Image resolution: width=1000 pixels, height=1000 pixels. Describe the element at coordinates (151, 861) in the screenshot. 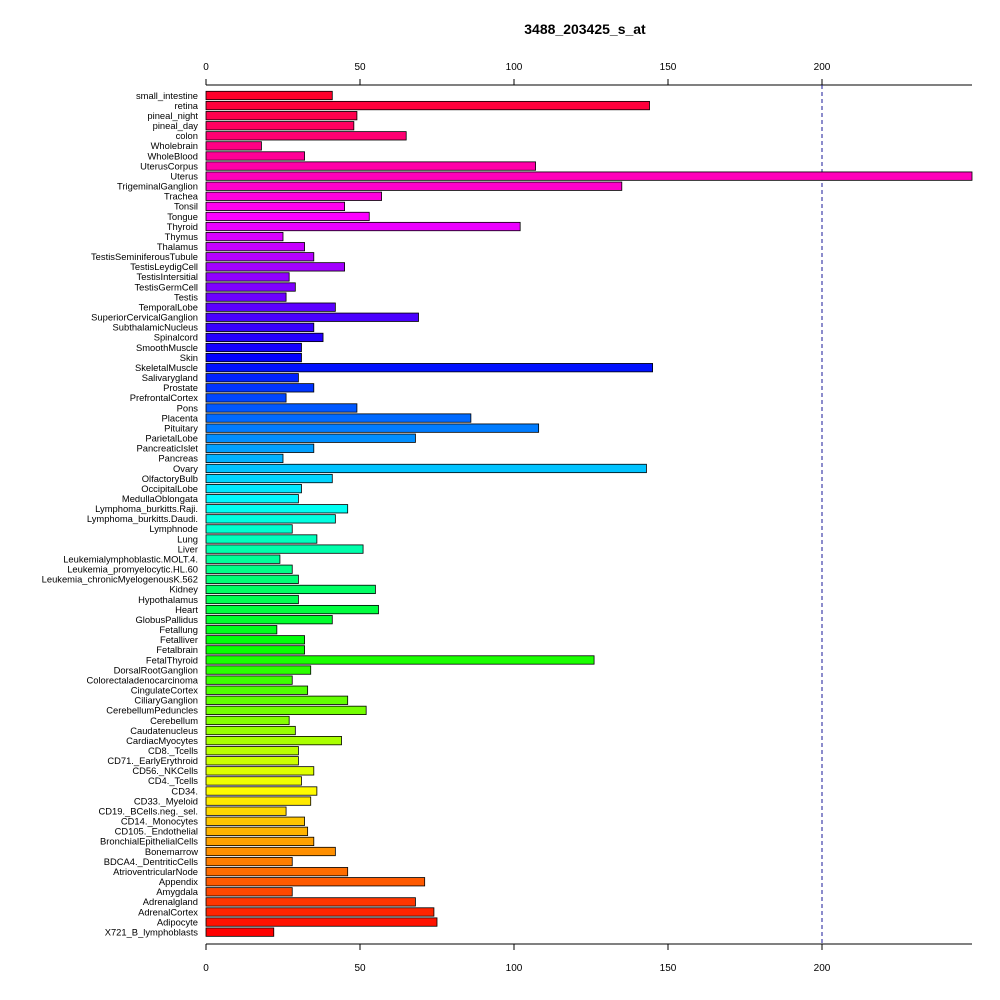

I see `category-label: BDCA4._DentriticCells` at that location.